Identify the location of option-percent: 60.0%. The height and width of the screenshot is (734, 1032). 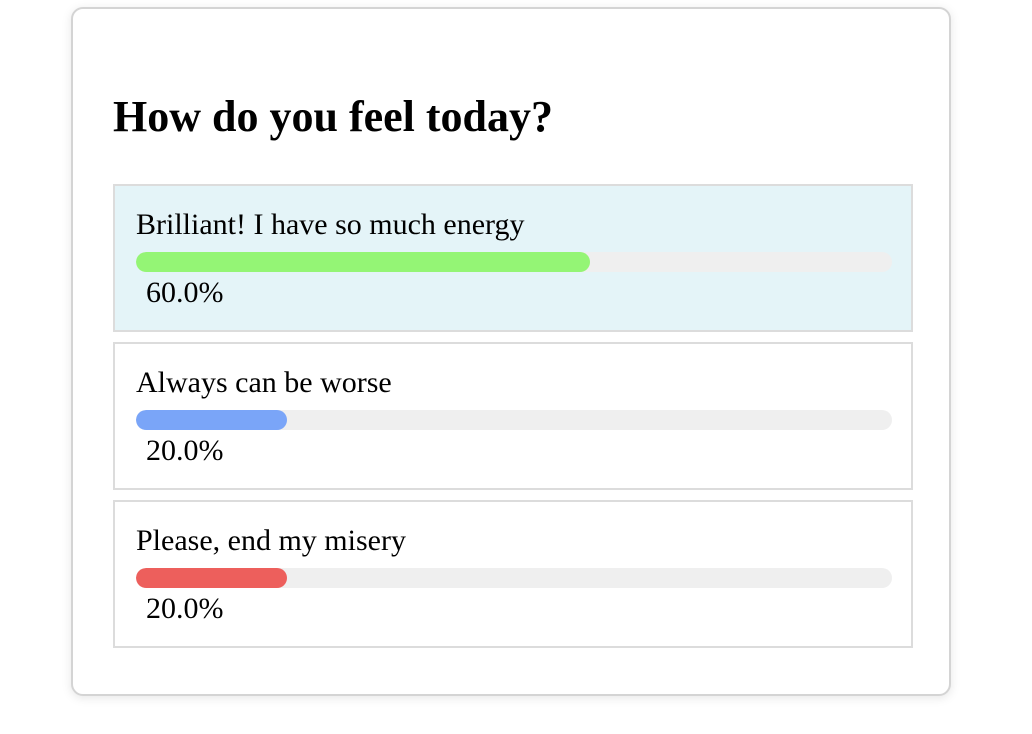
(185, 292).